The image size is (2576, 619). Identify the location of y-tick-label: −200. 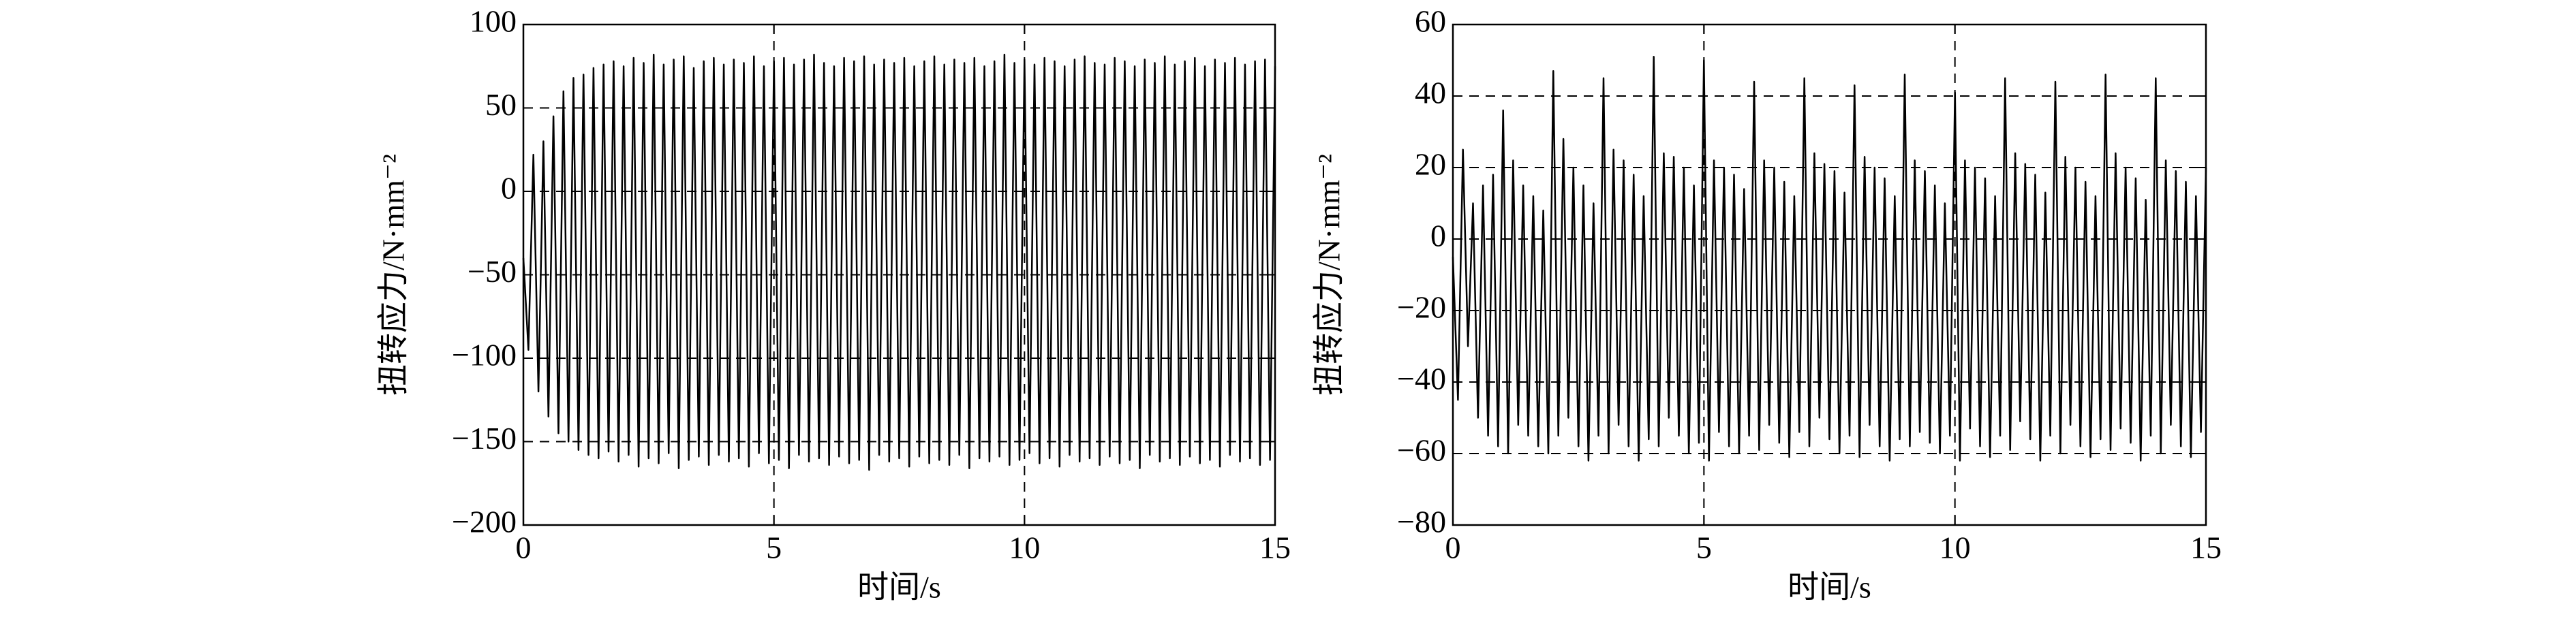
(484, 522).